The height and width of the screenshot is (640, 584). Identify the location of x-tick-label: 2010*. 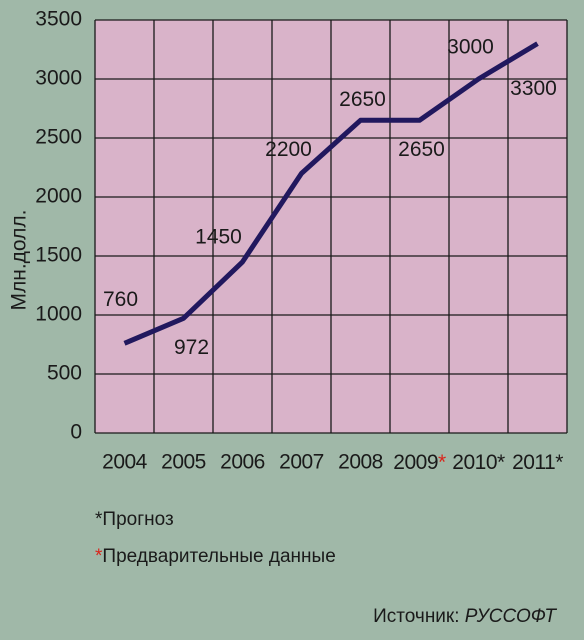
(478, 462).